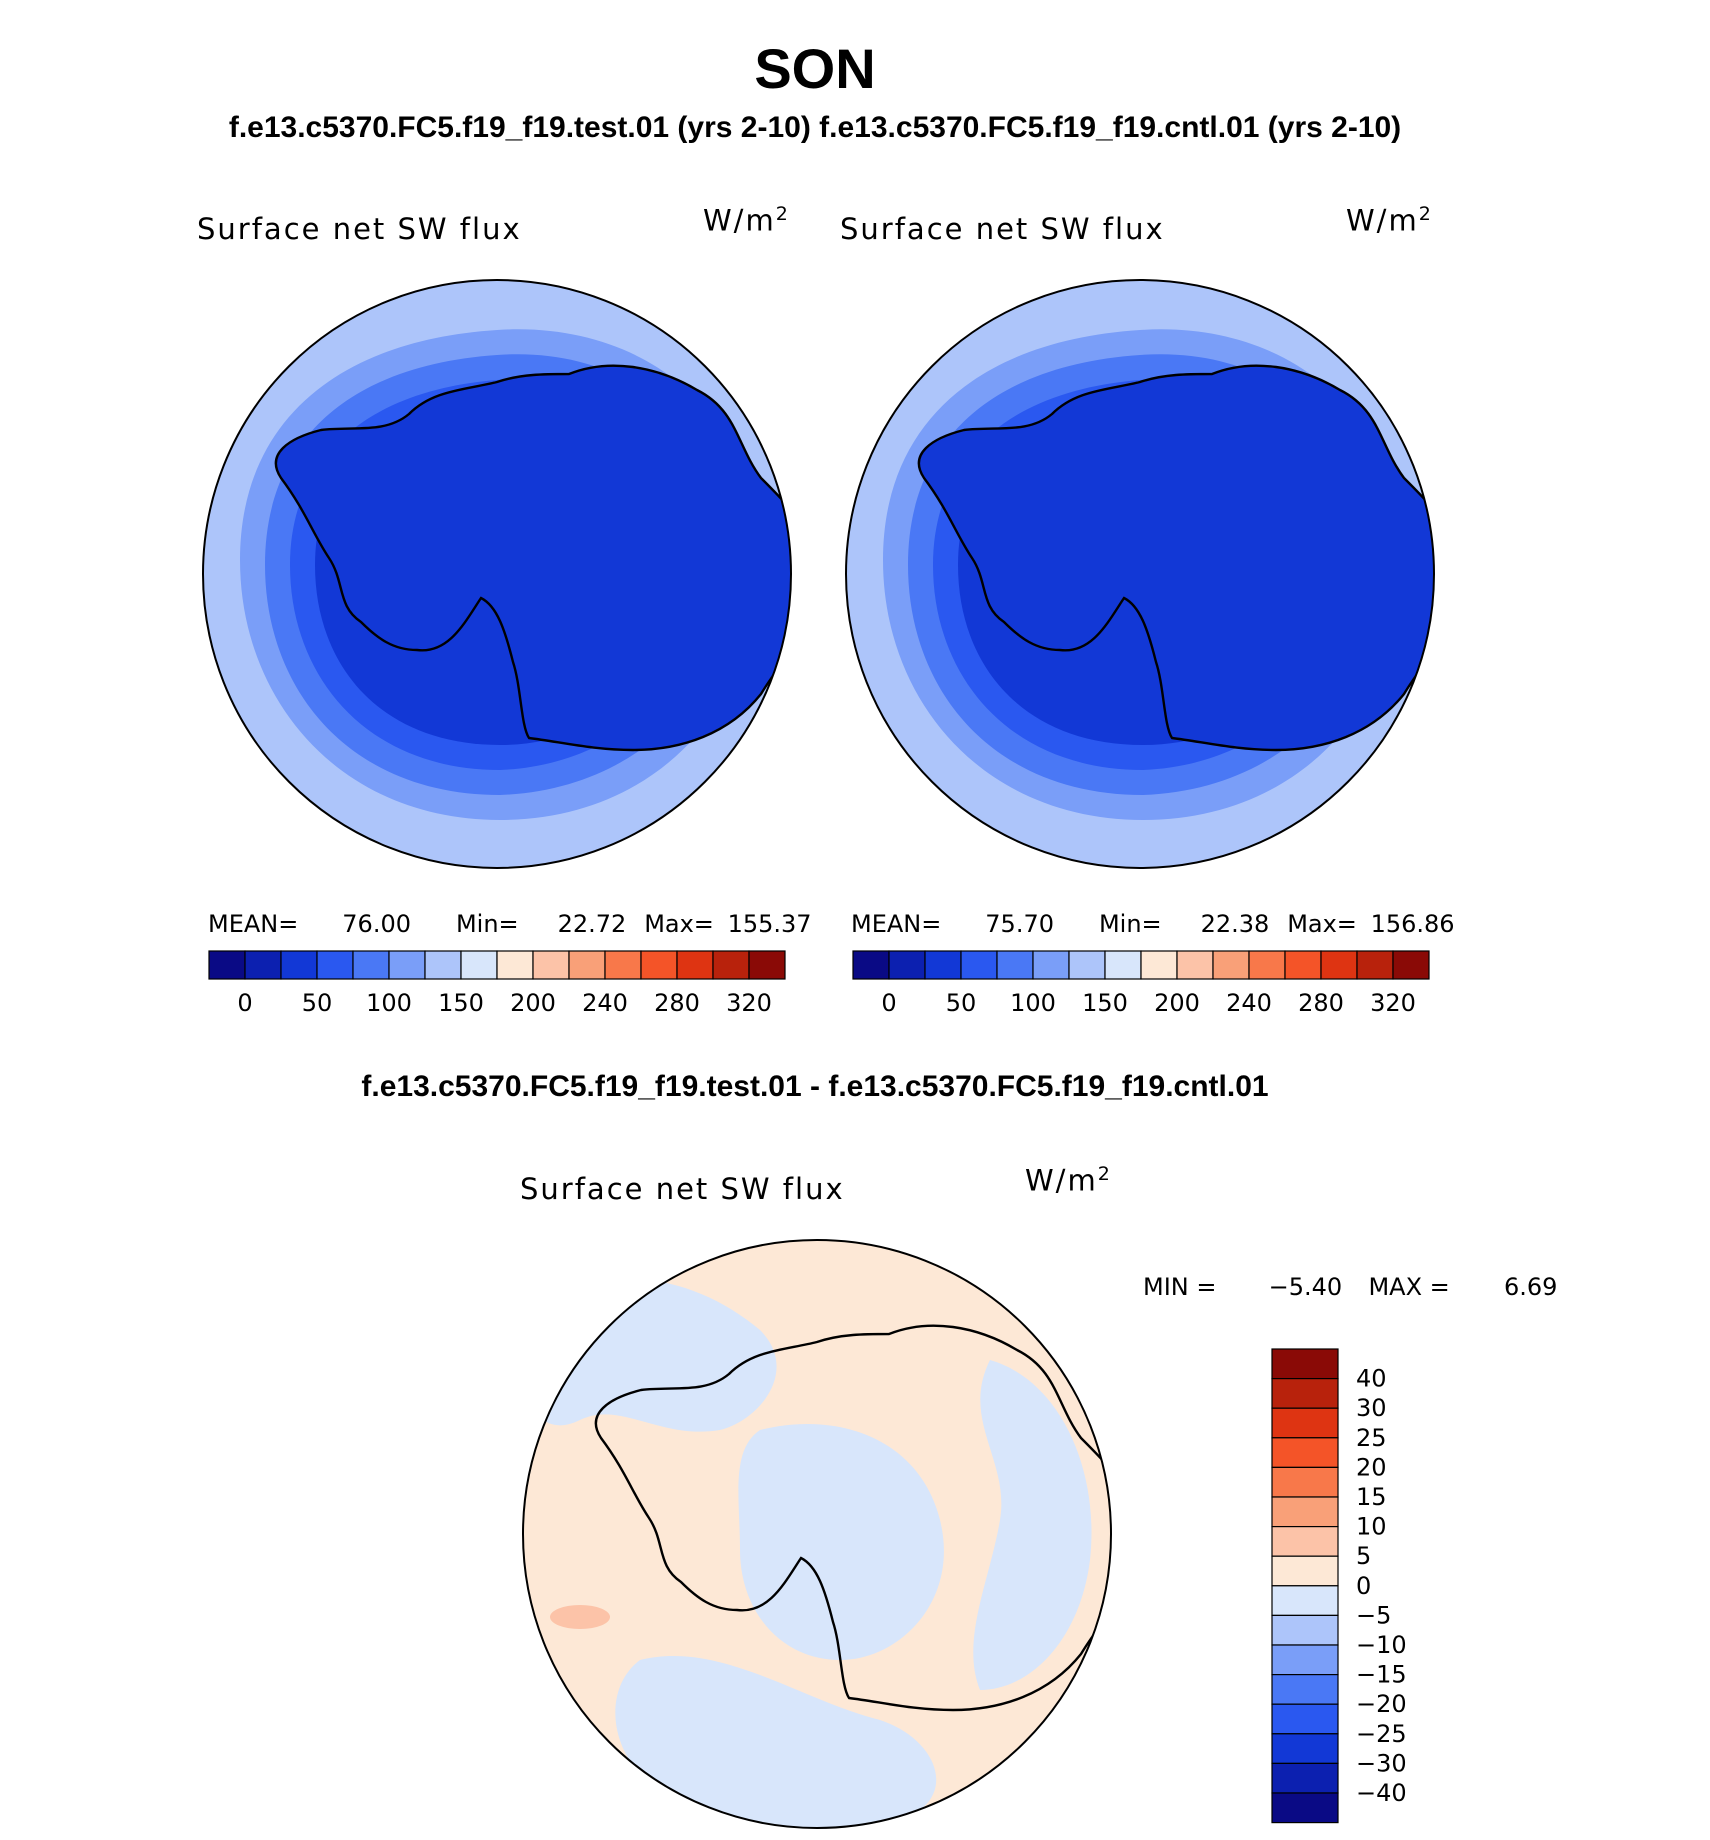 This screenshot has width=1710, height=1840. What do you see at coordinates (461, 1003) in the screenshot?
I see `colorbar-1-tick-label: 150` at bounding box center [461, 1003].